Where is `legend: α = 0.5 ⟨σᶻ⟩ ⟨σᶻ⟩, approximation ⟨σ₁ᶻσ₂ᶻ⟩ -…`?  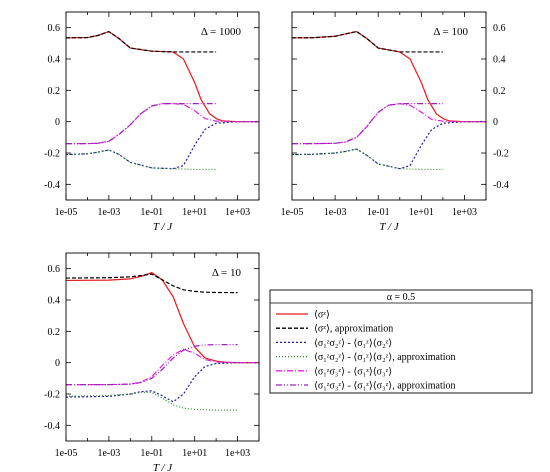
legend: α = 0.5 ⟨σᶻ⟩ ⟨σᶻ⟩, approximation ⟨σ₁ᶻσ₂ᶻ⟩ -… is located at coordinates (401, 341).